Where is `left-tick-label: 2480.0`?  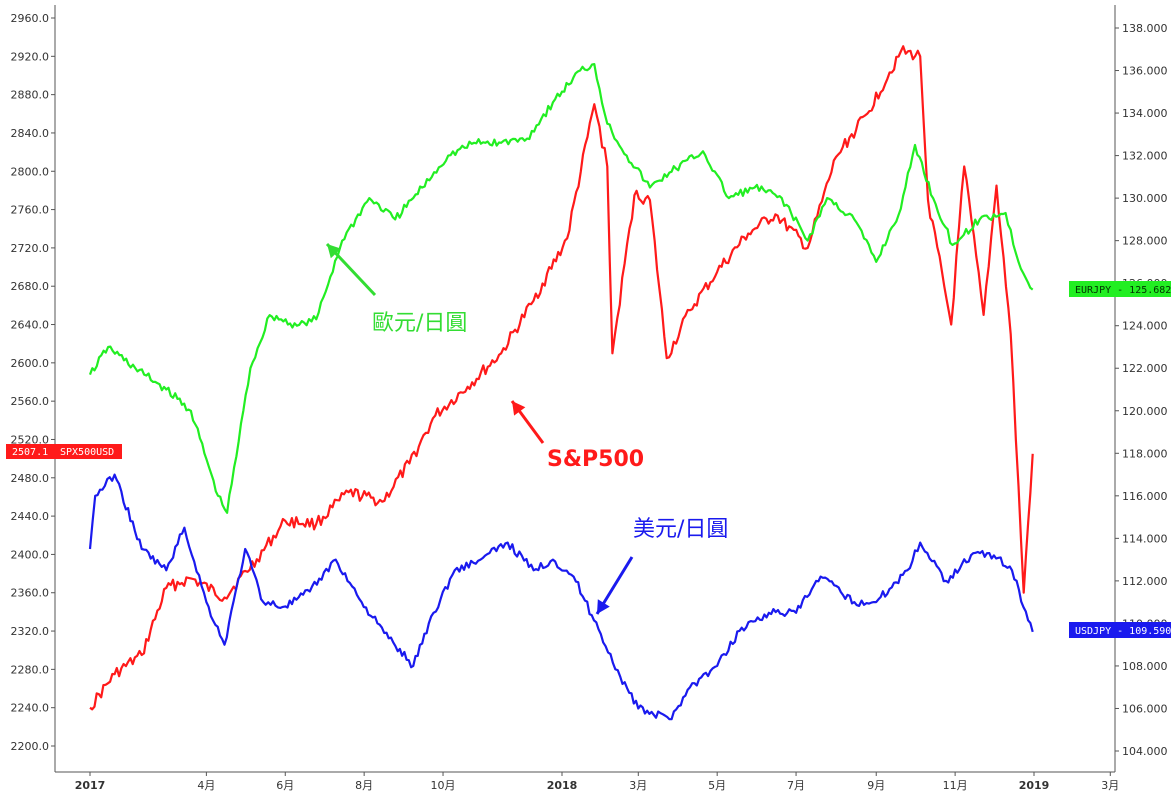 left-tick-label: 2480.0 is located at coordinates (30, 478).